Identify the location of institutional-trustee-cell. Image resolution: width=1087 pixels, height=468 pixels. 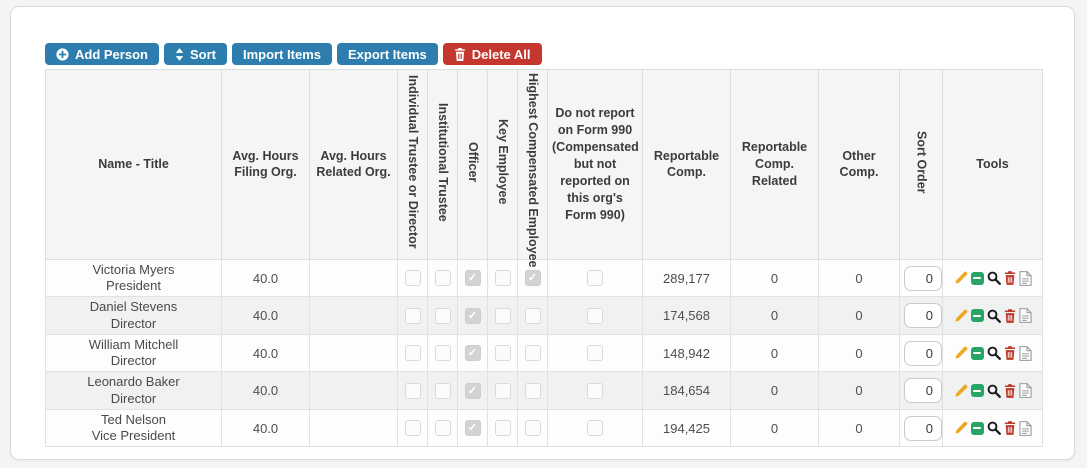
(442, 353).